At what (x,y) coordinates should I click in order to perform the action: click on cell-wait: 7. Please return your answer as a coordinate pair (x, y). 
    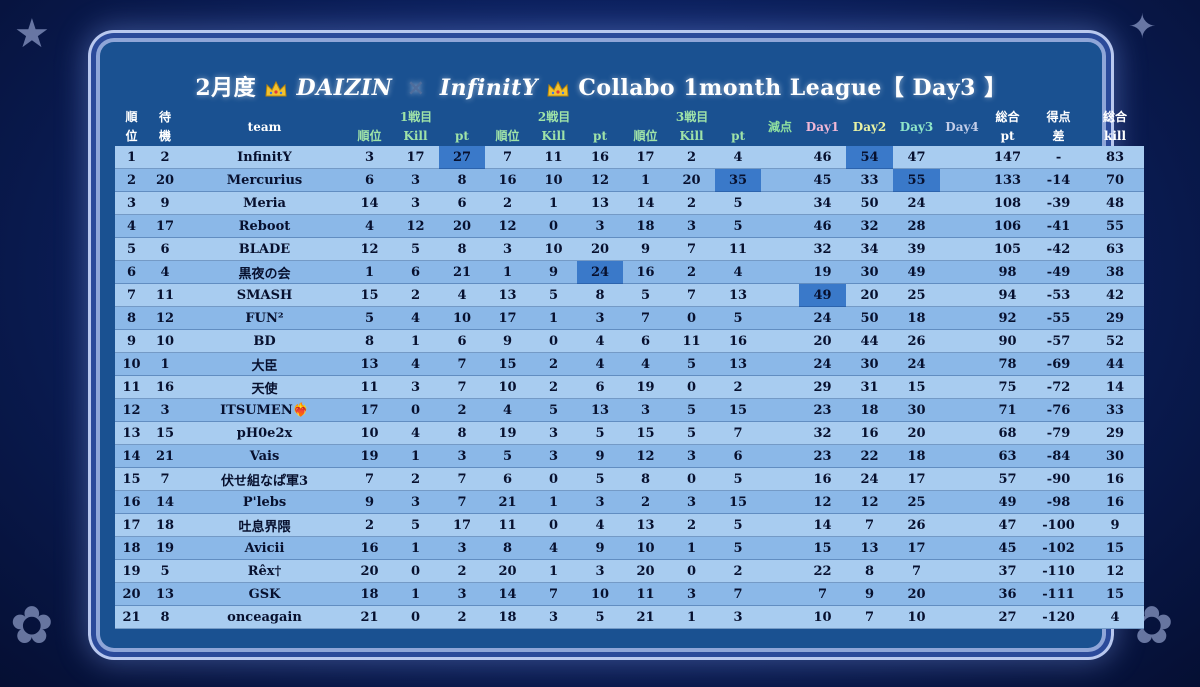
    Looking at the image, I should click on (165, 479).